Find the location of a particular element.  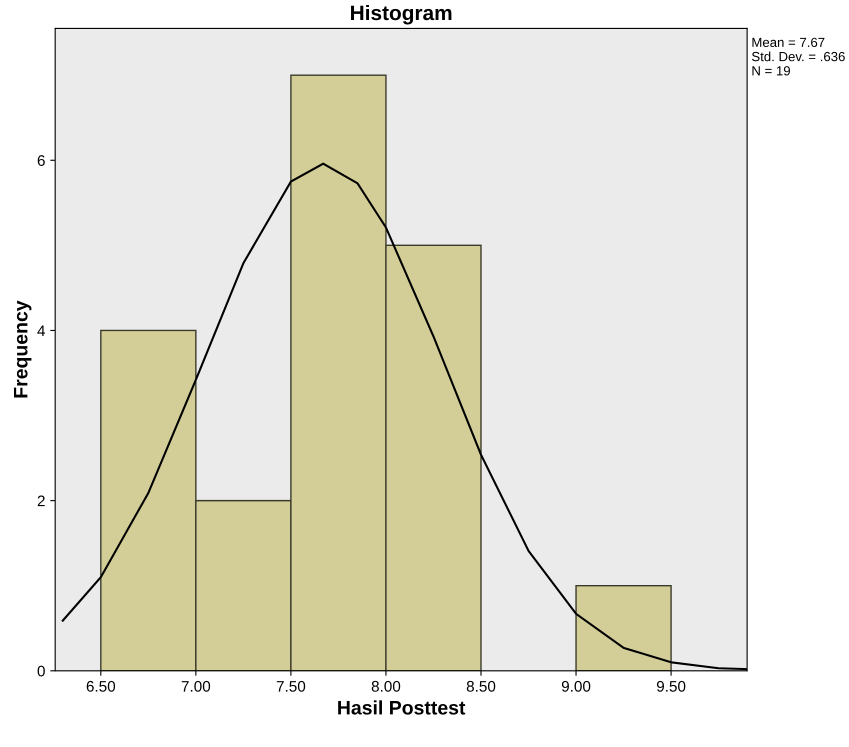

x-axis-title: Hasil Posttest is located at coordinates (402, 707).